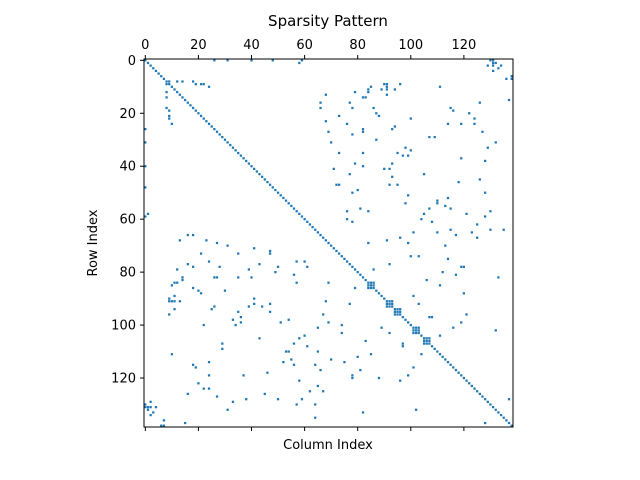  What do you see at coordinates (145, 45) in the screenshot?
I see `x-tick-label: 0` at bounding box center [145, 45].